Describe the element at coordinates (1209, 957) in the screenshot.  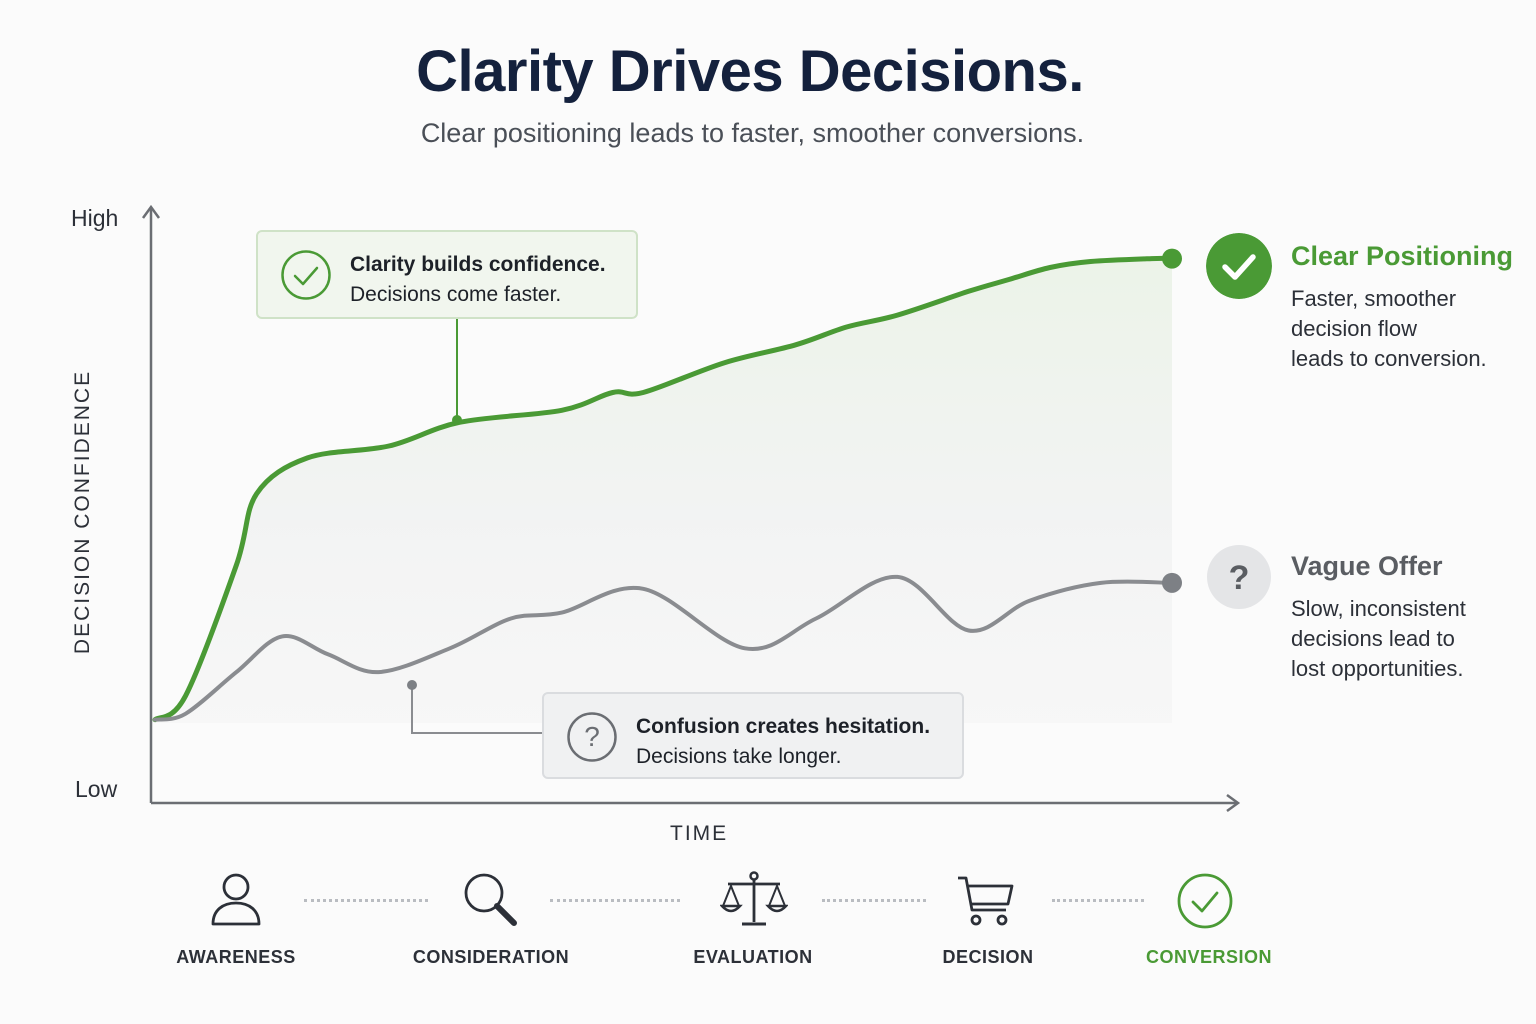
I see `stage-label-conversion: CONVERSION` at that location.